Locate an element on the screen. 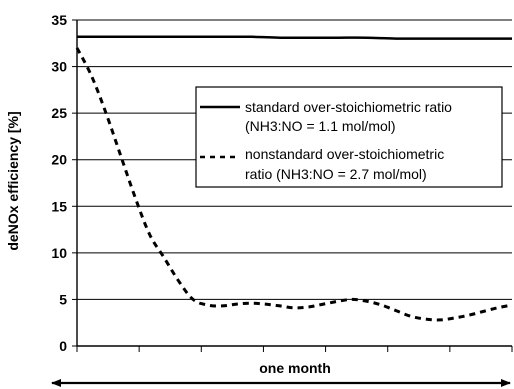  y-tick-label-10: 10 is located at coordinates (59, 253).